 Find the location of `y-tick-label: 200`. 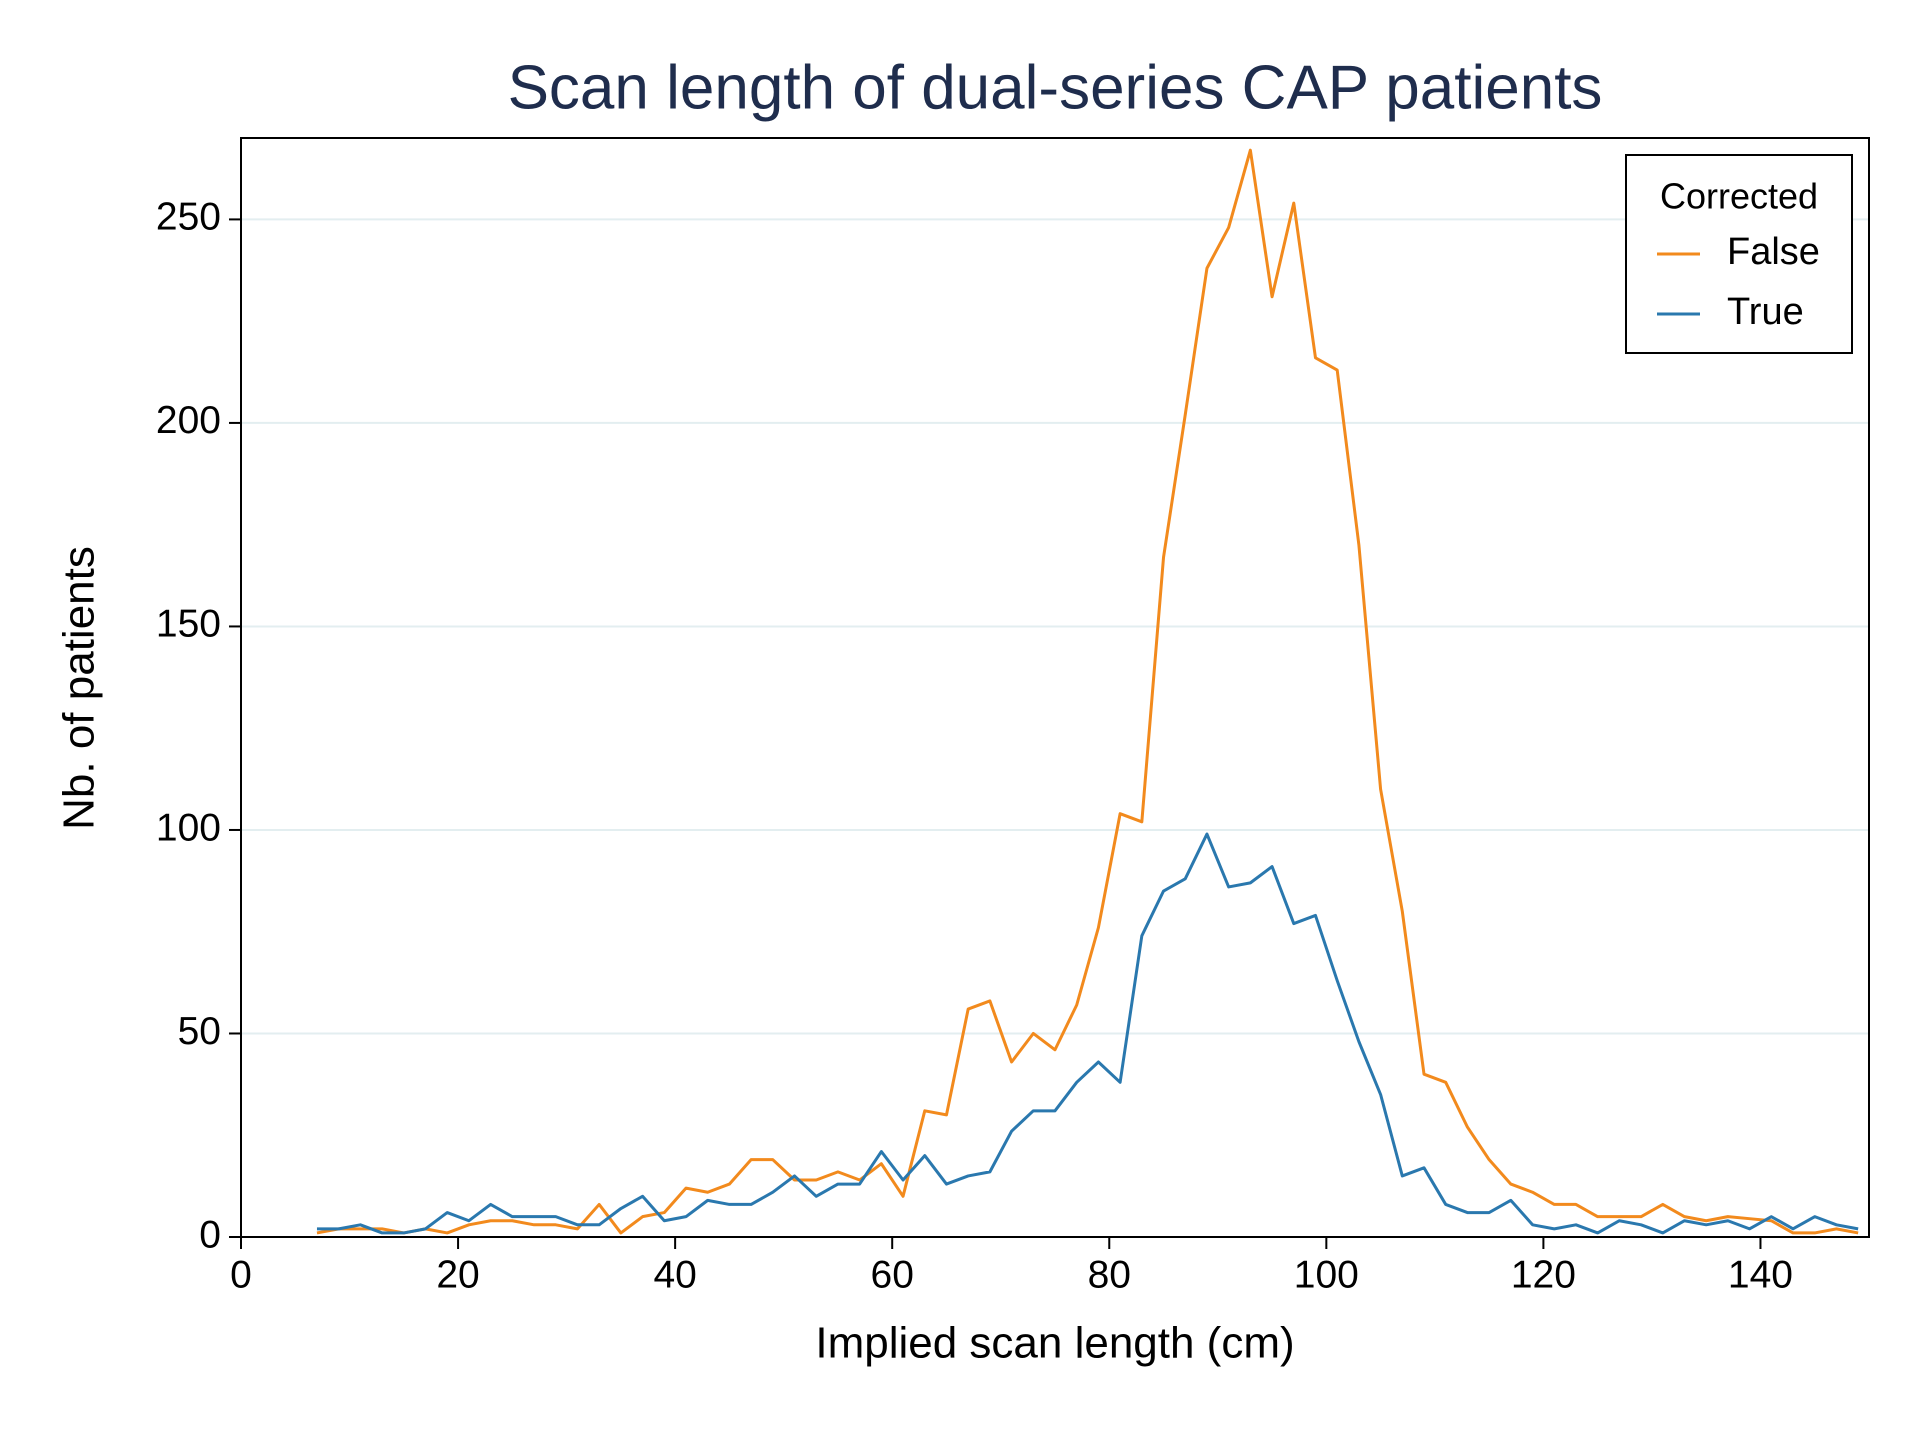

y-tick-label: 200 is located at coordinates (188, 420).